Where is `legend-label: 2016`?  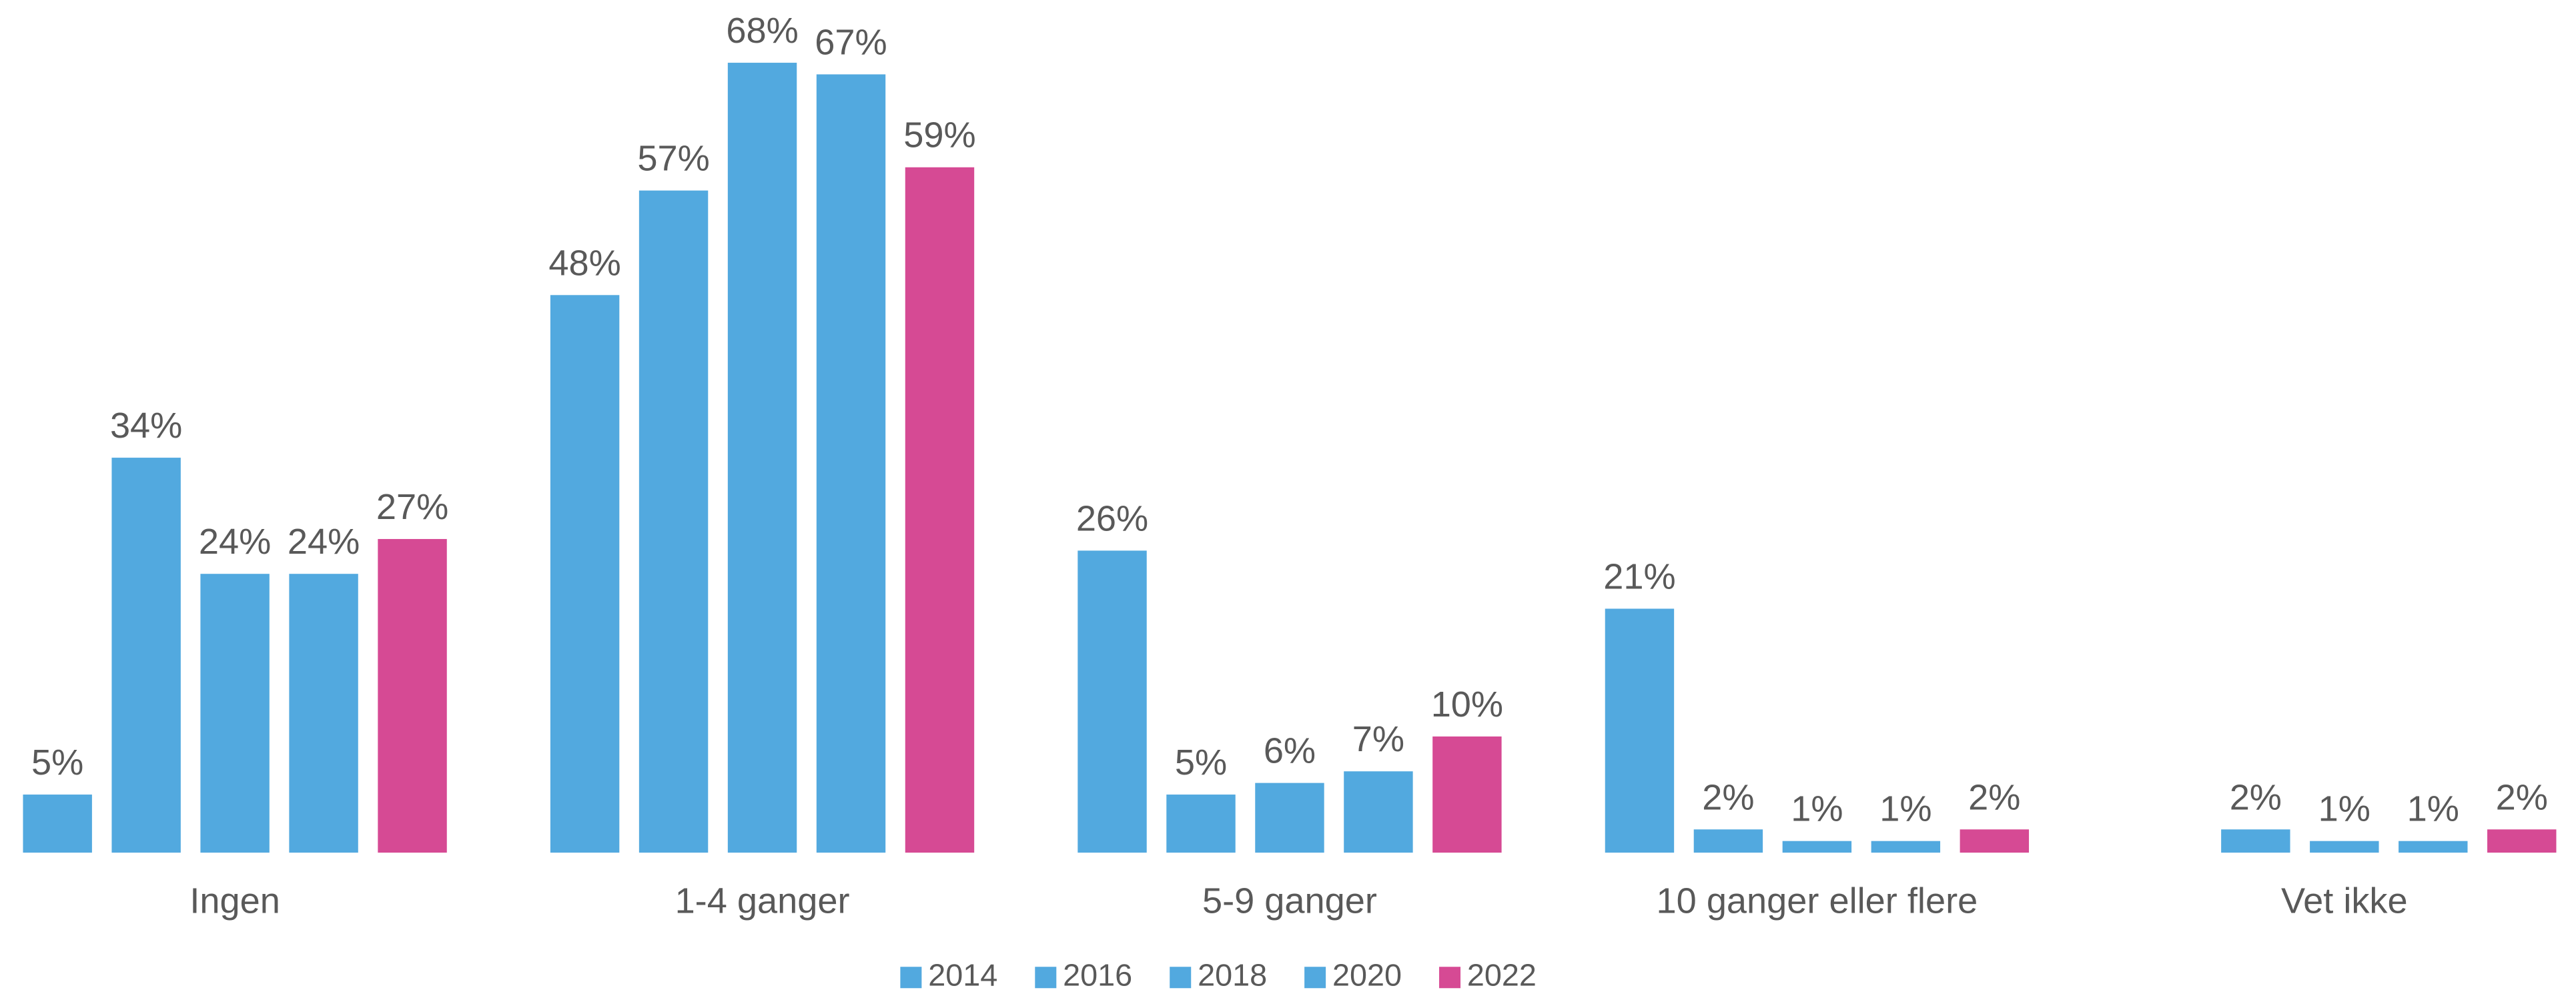
legend-label: 2016 is located at coordinates (1097, 975).